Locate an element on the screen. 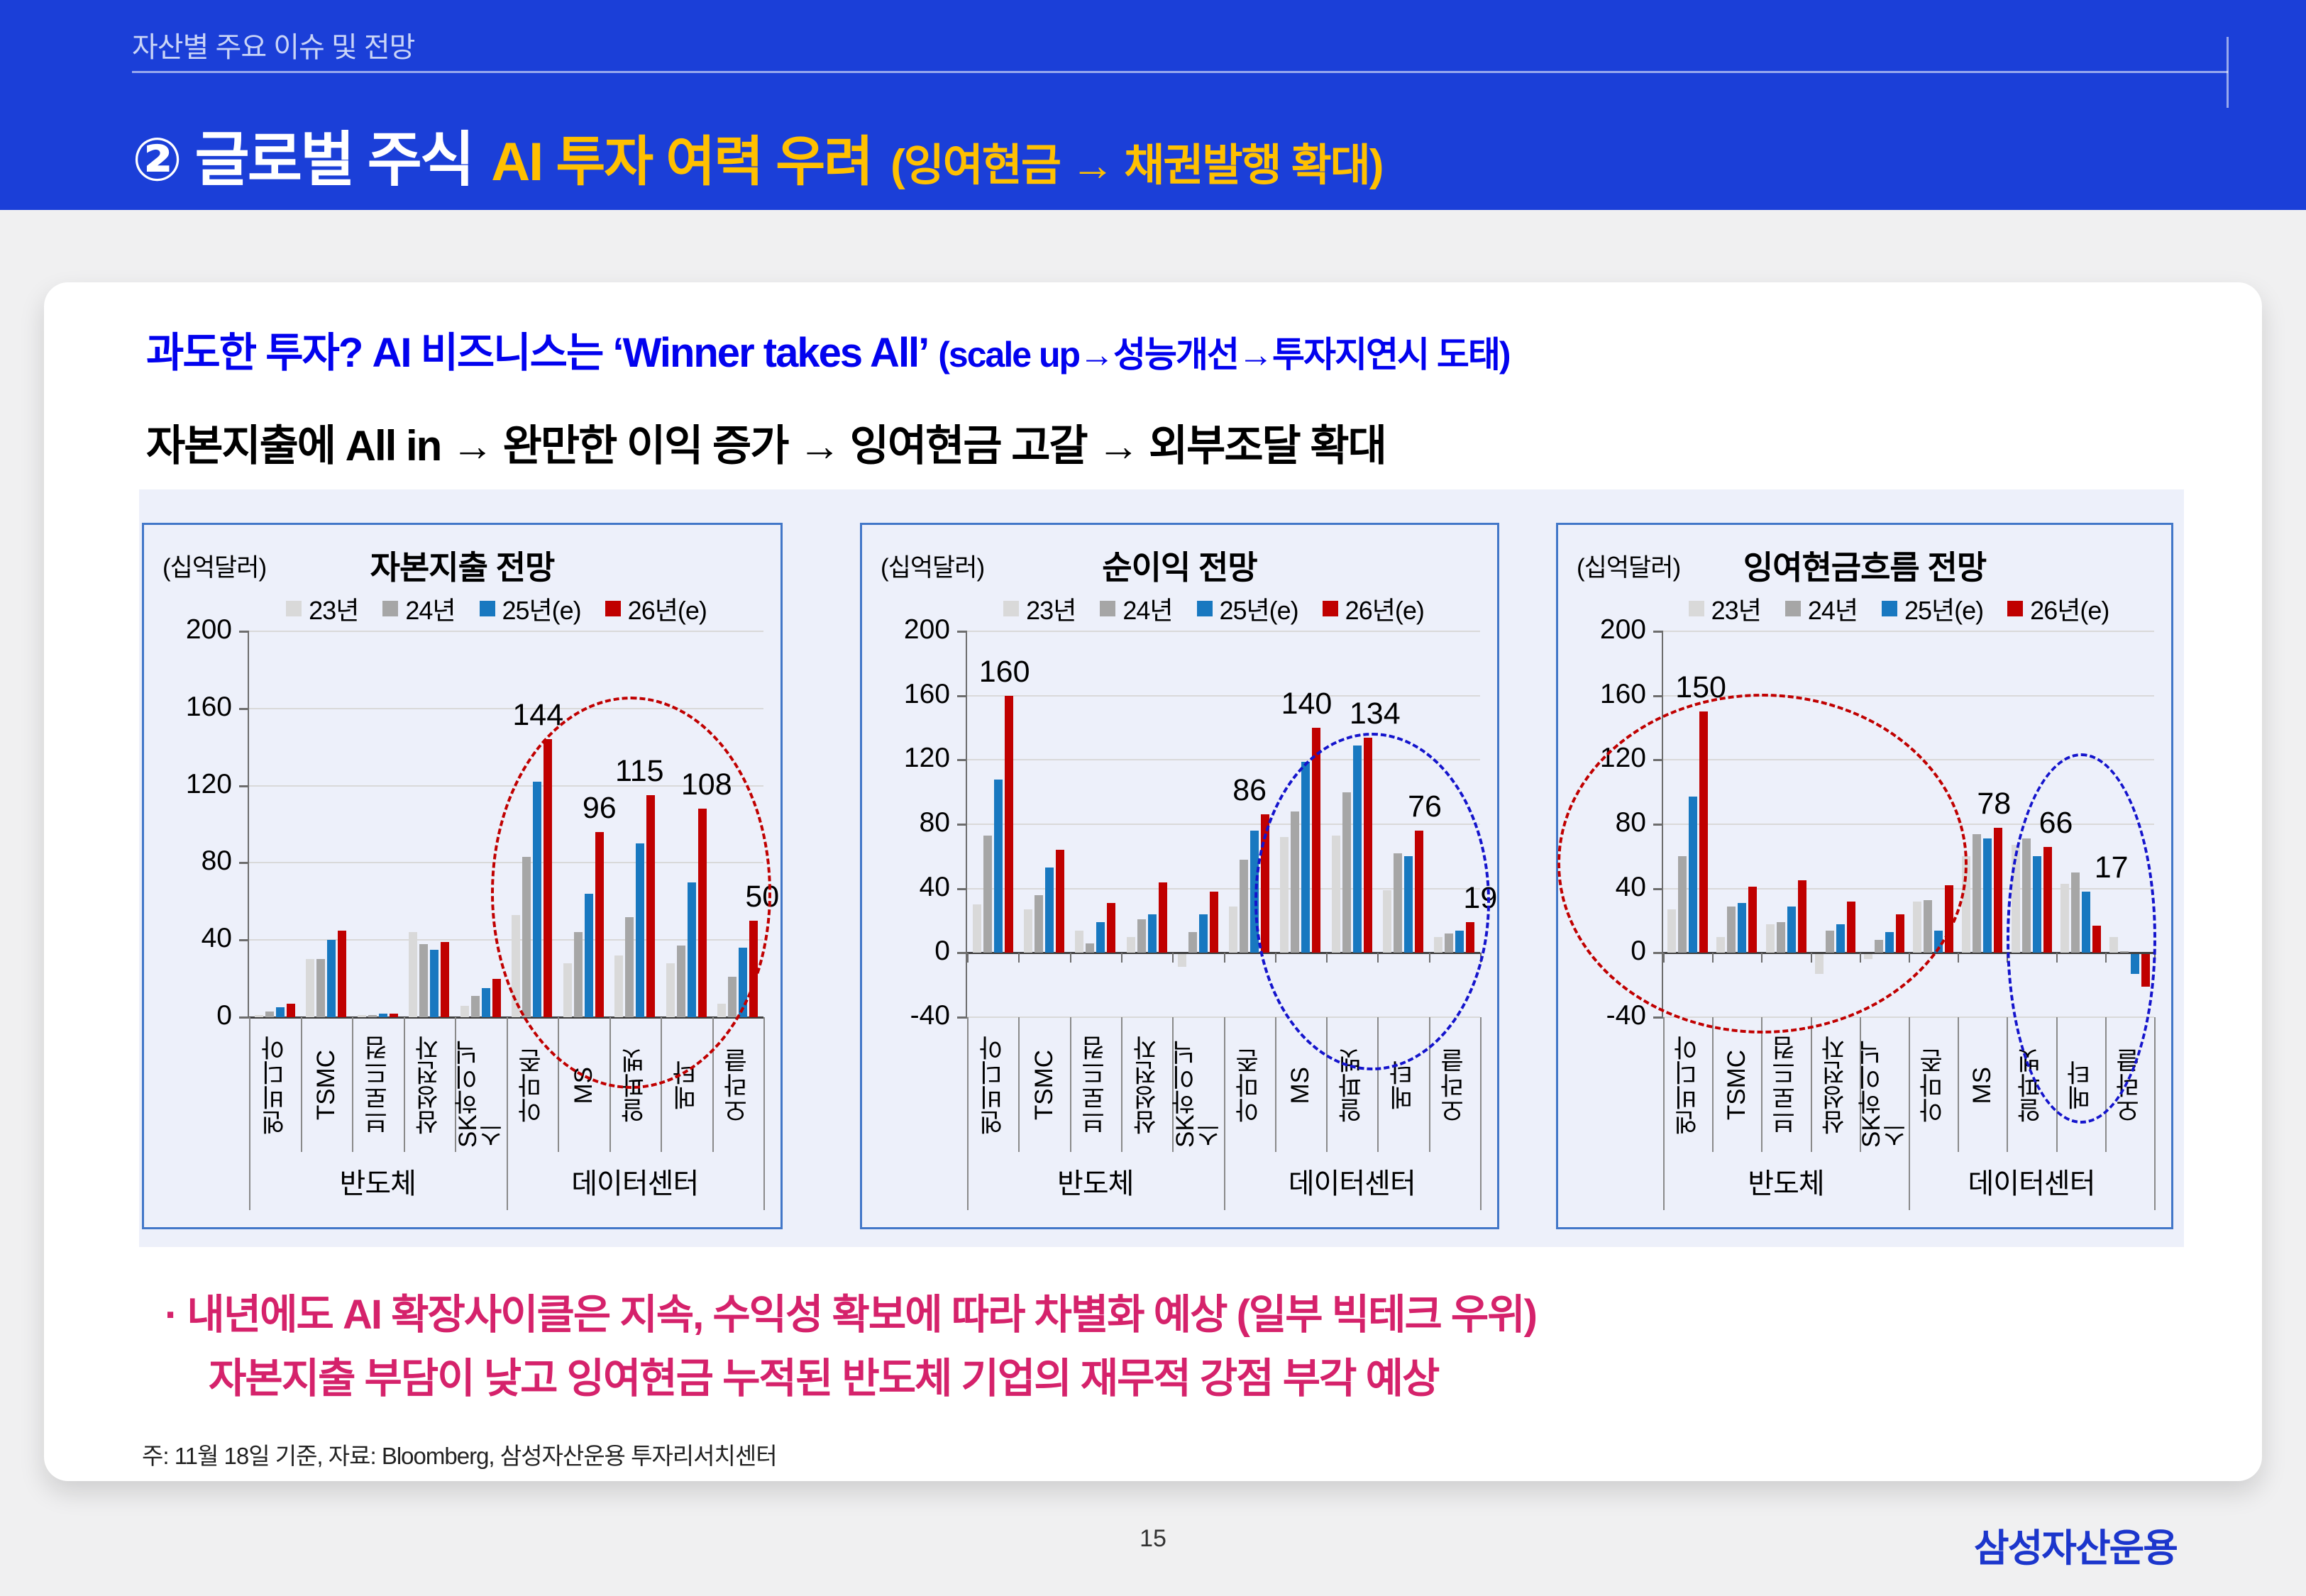 The width and height of the screenshot is (2306, 1596). category-label: SK하이닉스 is located at coordinates (1884, 1085).